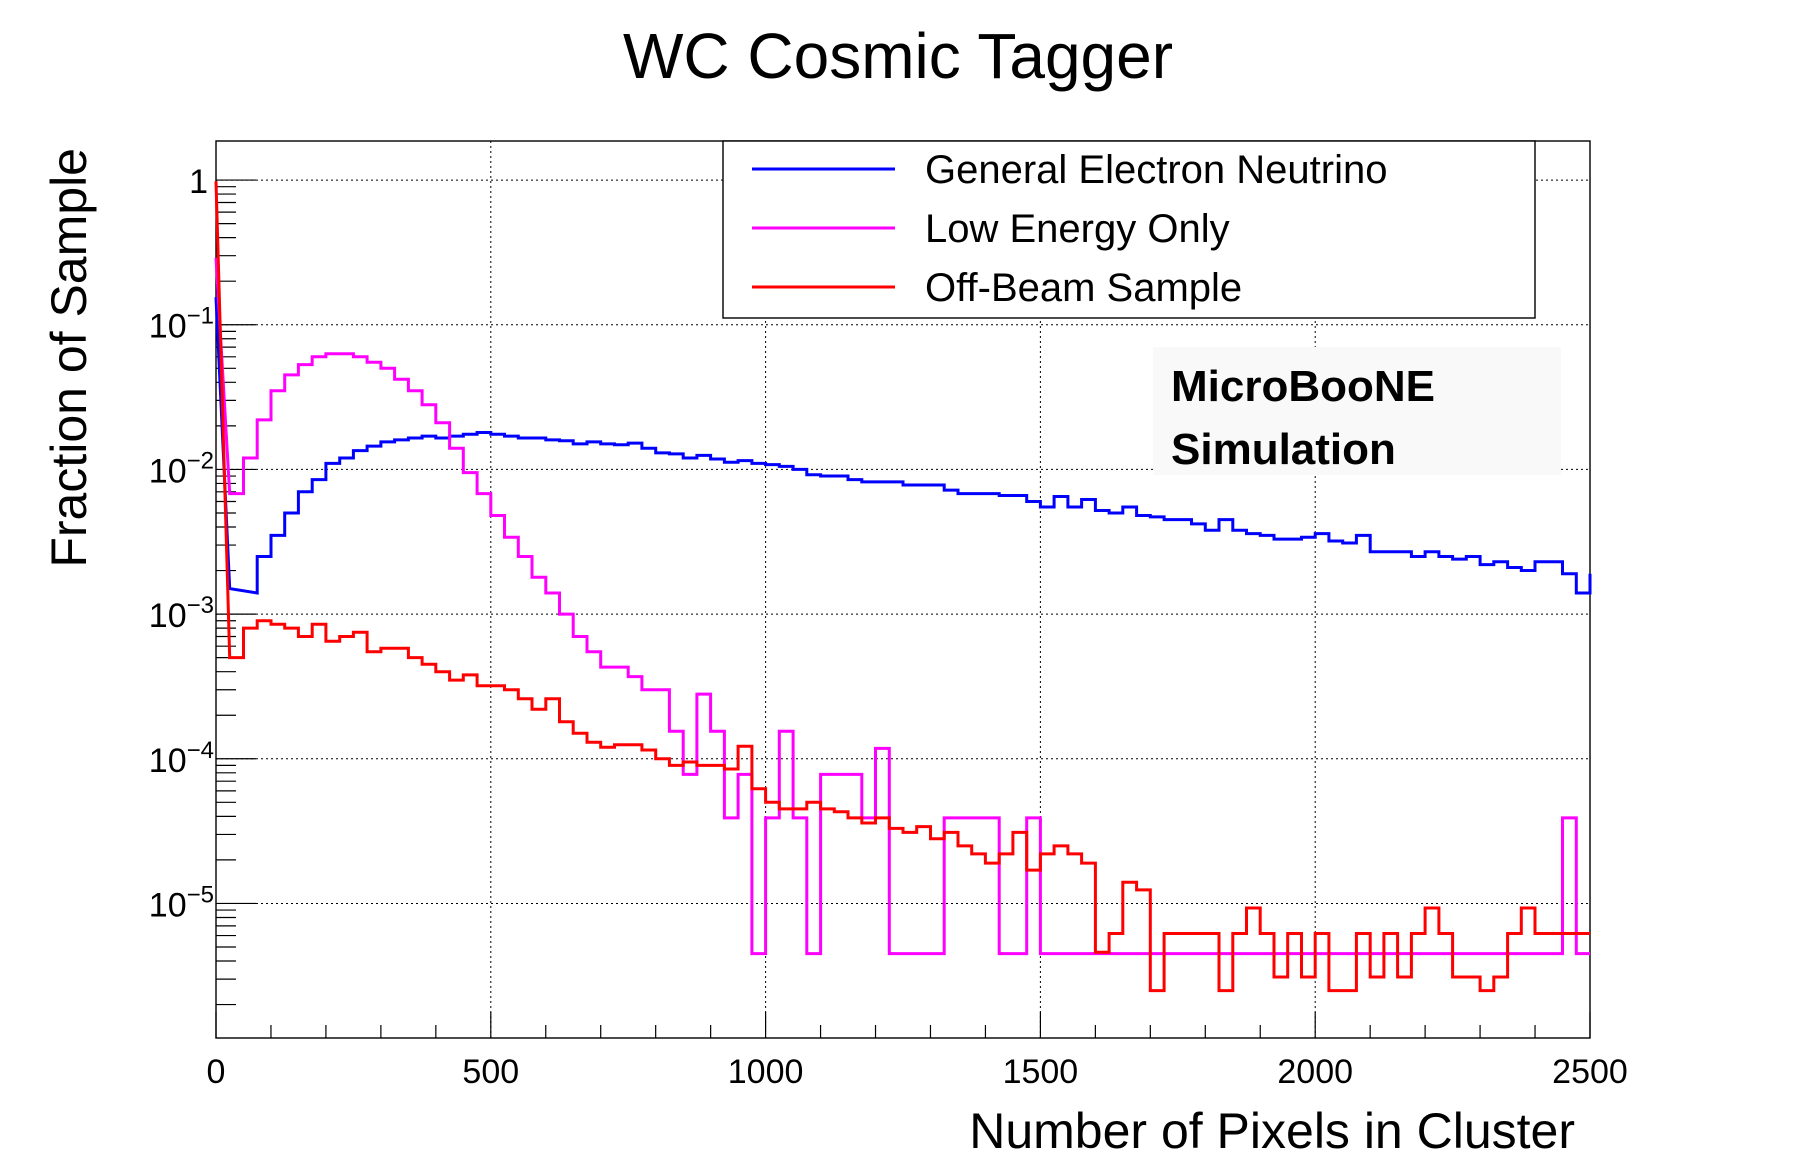 The width and height of the screenshot is (1796, 1172). Describe the element at coordinates (1041, 1072) in the screenshot. I see `x-tick-label: 1500` at that location.